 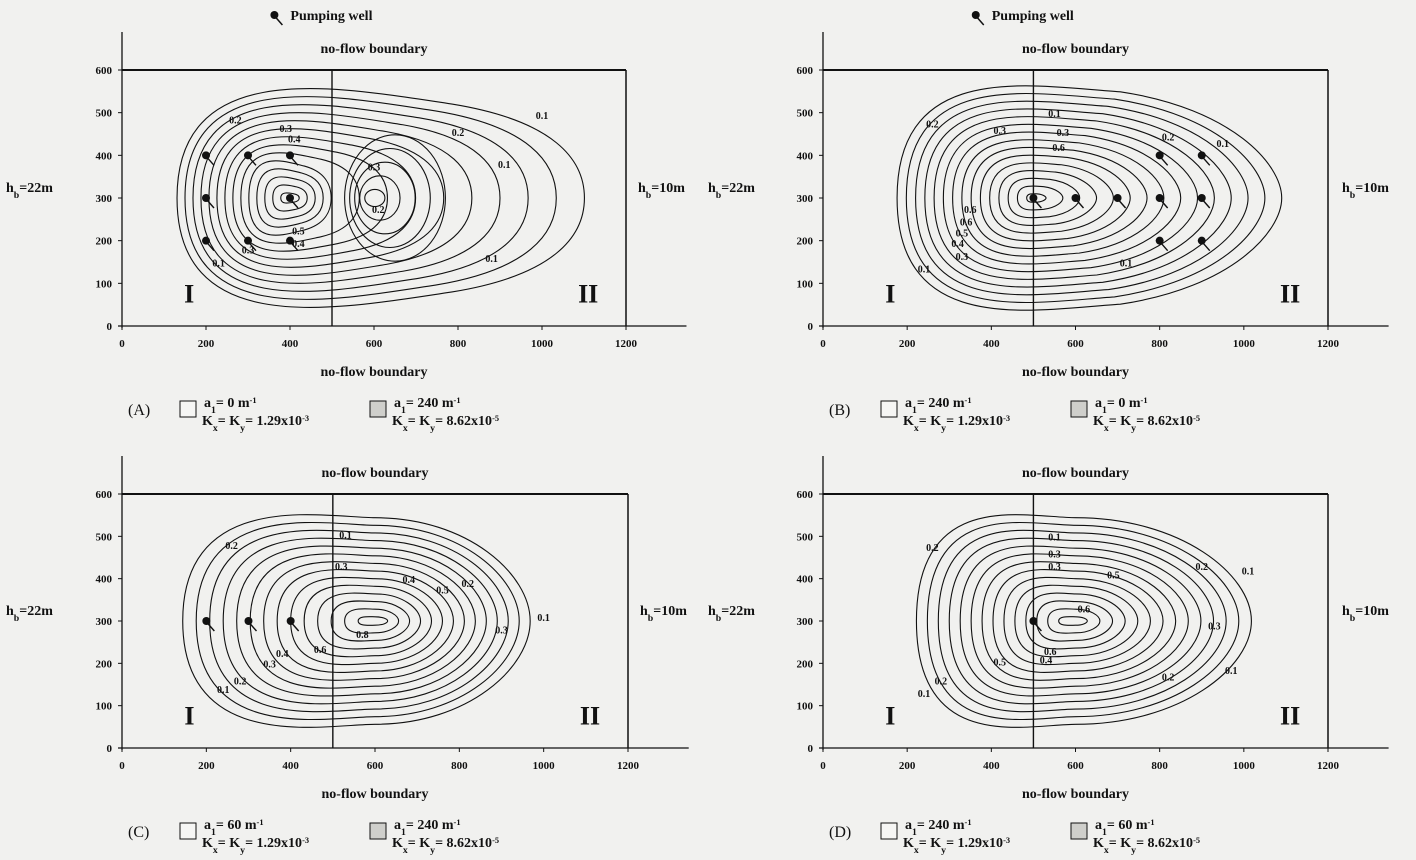 What do you see at coordinates (362, 635) in the screenshot?
I see `contour-value-label: 0.8` at bounding box center [362, 635].